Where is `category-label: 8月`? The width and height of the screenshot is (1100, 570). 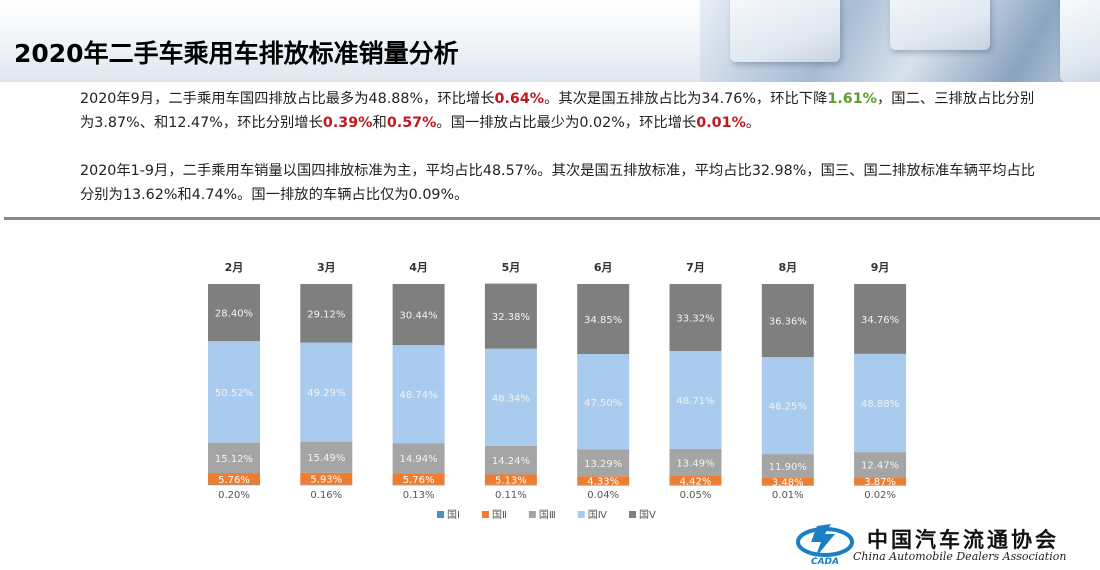 category-label: 8月 is located at coordinates (787, 267).